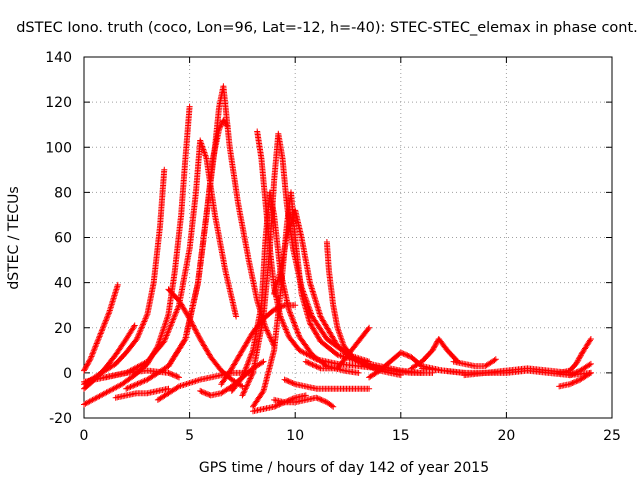 The height and width of the screenshot is (480, 640). Describe the element at coordinates (506, 436) in the screenshot. I see `x-tick-label: 20` at that location.